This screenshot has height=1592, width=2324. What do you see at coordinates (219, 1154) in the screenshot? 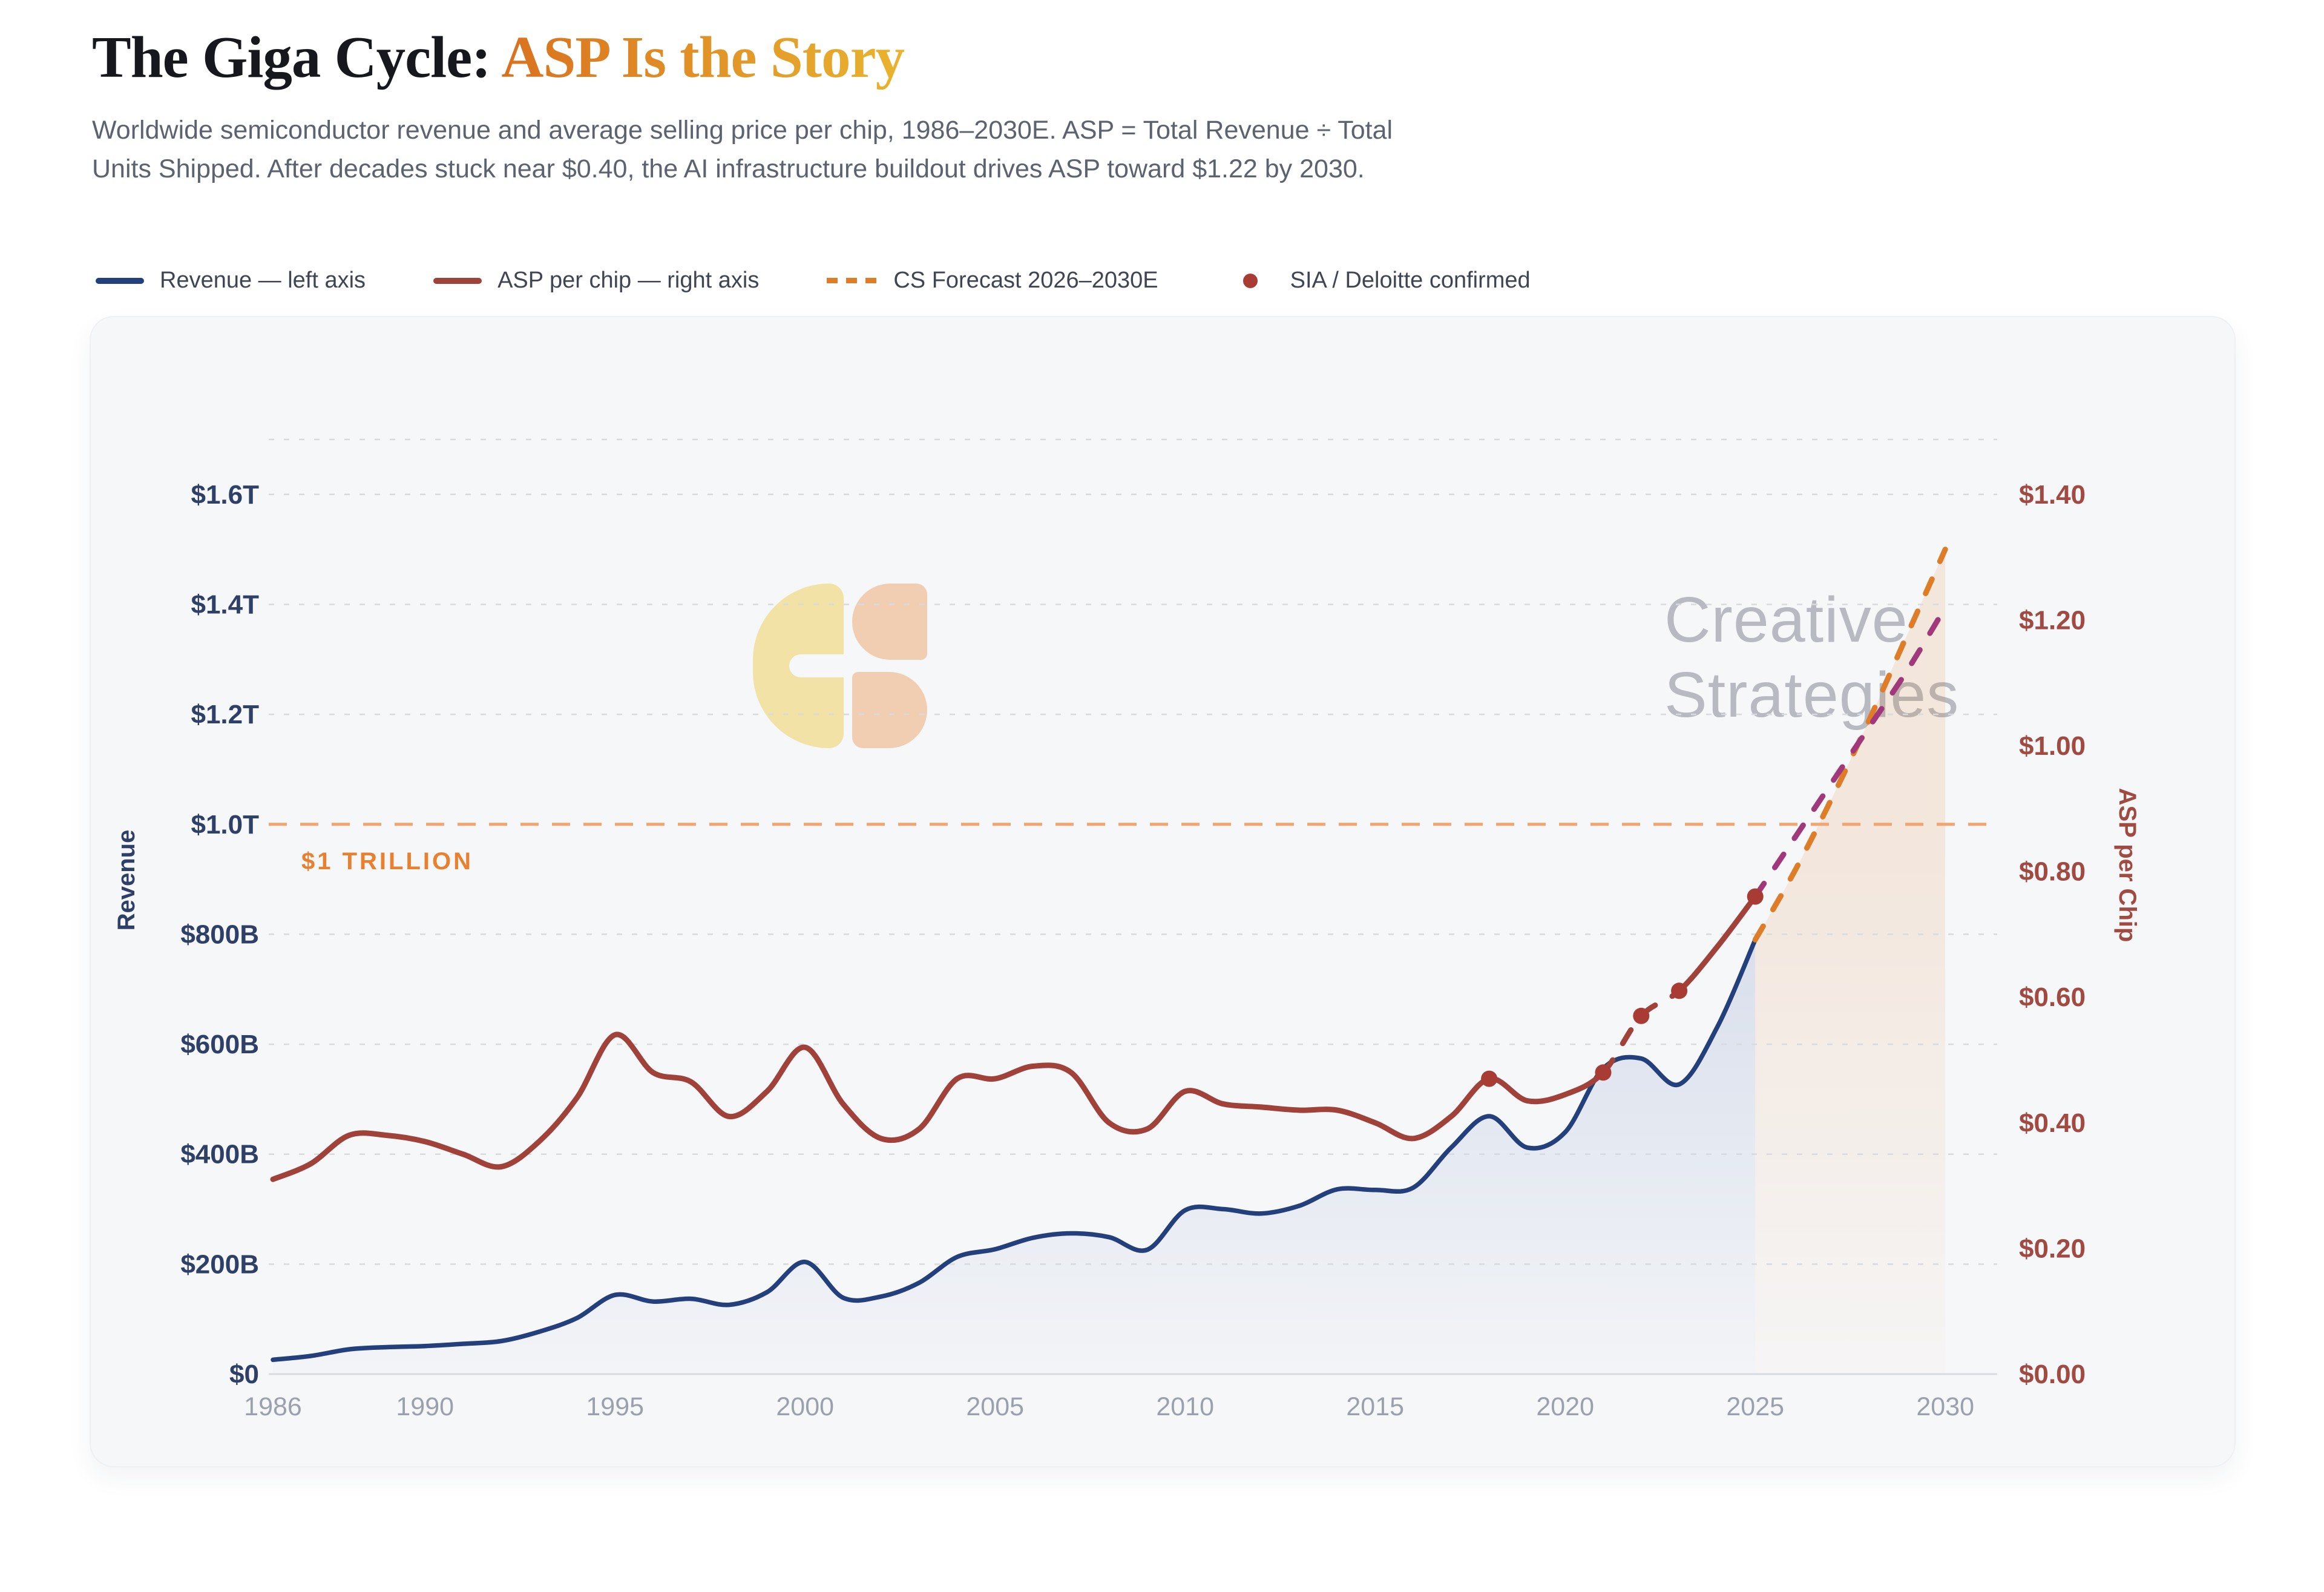
I see `left-tick-label: $400B` at bounding box center [219, 1154].